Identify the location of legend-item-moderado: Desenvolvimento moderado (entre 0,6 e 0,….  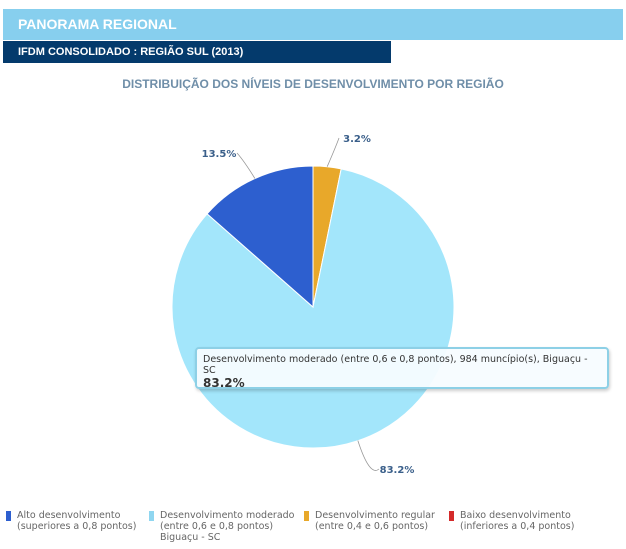
(222, 526).